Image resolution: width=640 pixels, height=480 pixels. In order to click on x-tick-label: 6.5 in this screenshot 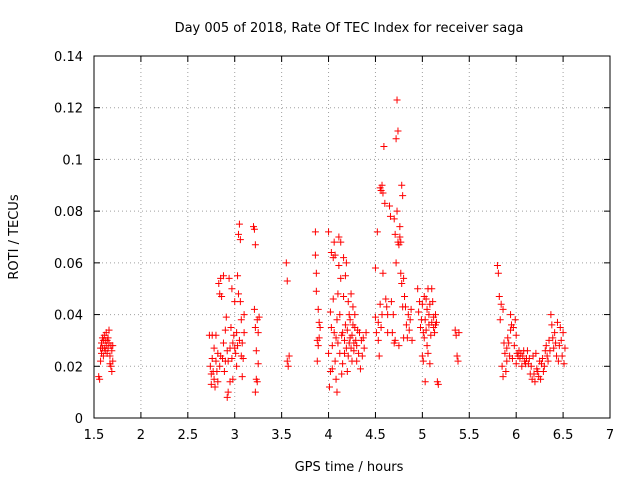, I will do `click(563, 435)`.